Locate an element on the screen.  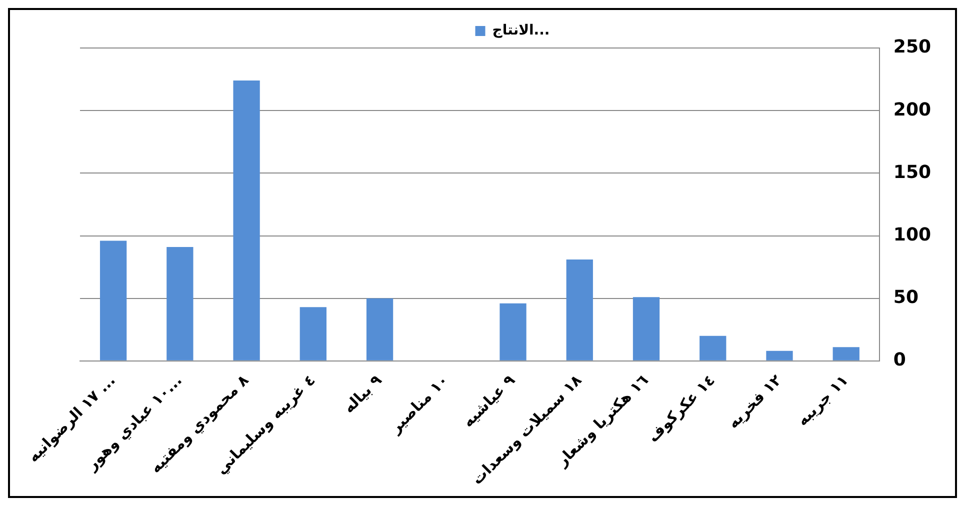
x-tick-label: ٩ عياشيه is located at coordinates (488, 401).